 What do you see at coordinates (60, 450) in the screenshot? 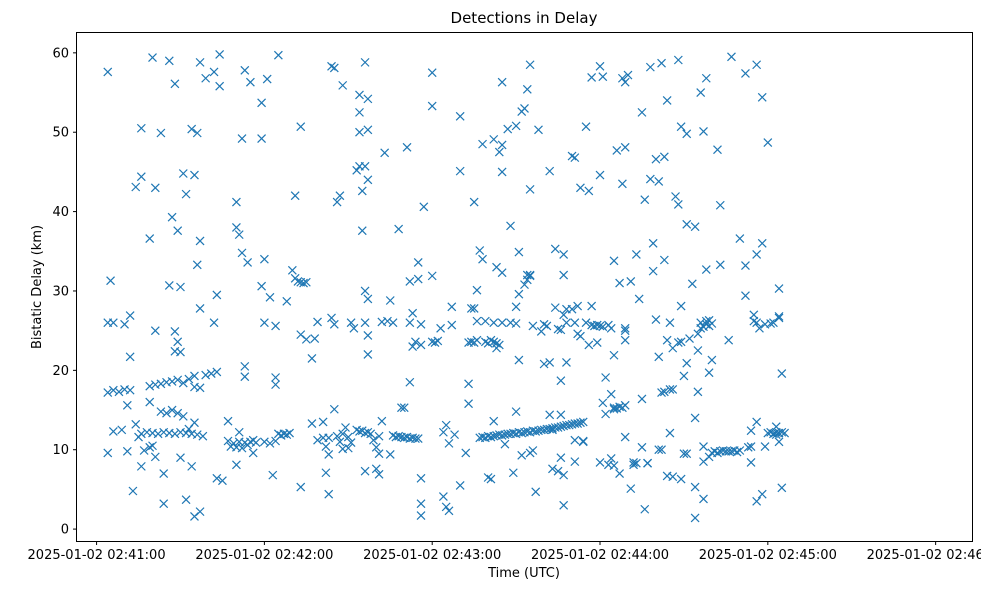
I see `y-tick-label: 10` at bounding box center [60, 450].